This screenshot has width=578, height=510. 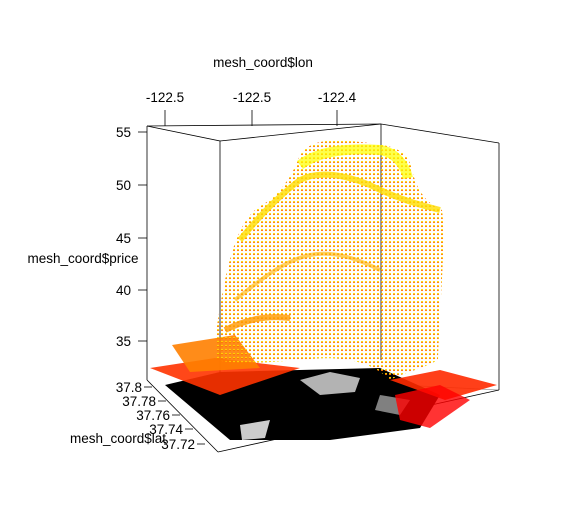 What do you see at coordinates (129, 387) in the screenshot?
I see `y-tick-label: 37.8` at bounding box center [129, 387].